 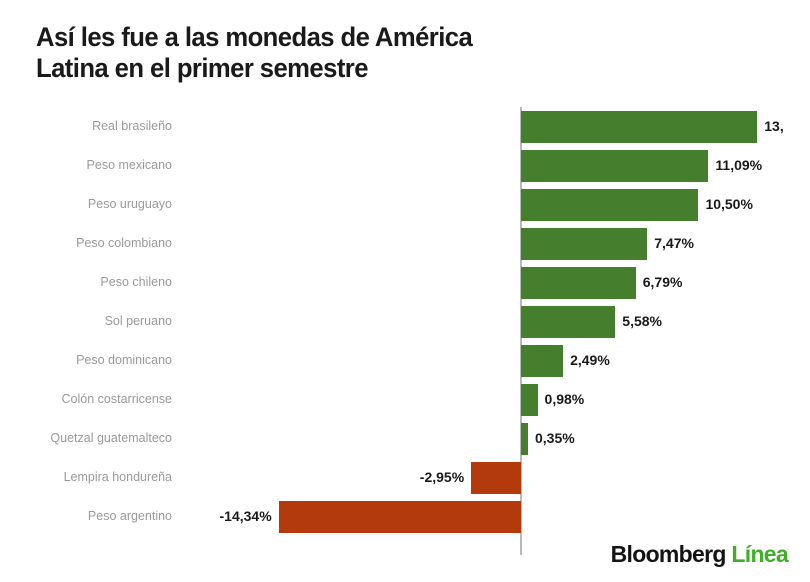 What do you see at coordinates (129, 204) in the screenshot?
I see `category-label: Peso uruguayo` at bounding box center [129, 204].